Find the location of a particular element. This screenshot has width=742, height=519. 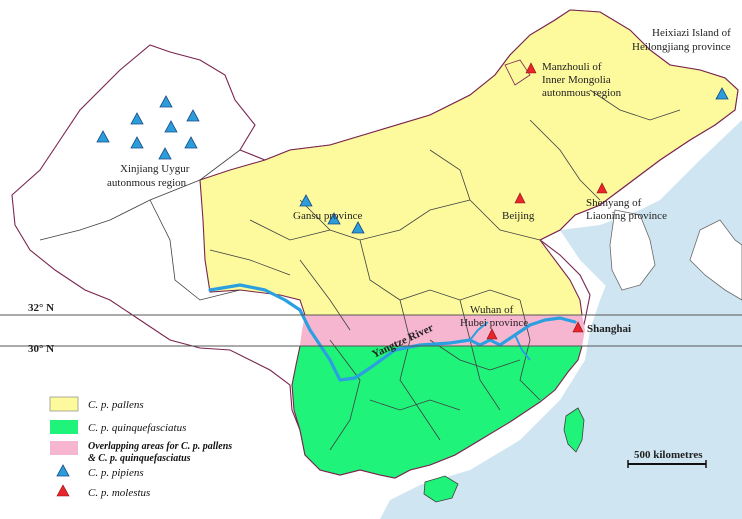

overlap-band is located at coordinates (442, 330).